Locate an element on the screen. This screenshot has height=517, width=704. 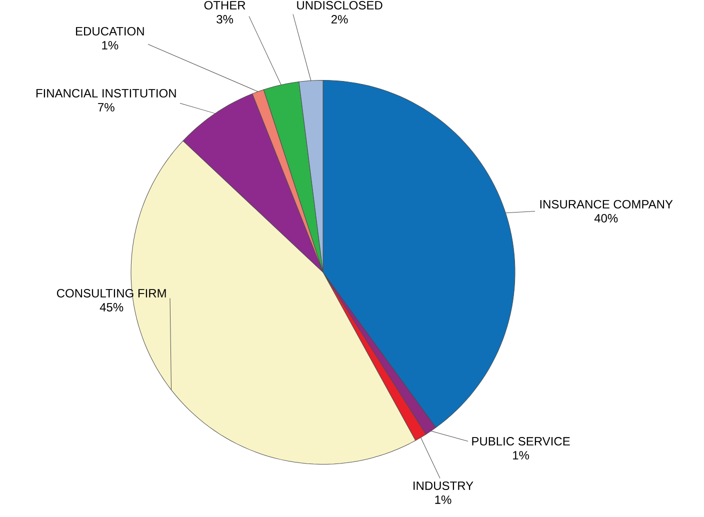
data-label: 45% is located at coordinates (112, 307).